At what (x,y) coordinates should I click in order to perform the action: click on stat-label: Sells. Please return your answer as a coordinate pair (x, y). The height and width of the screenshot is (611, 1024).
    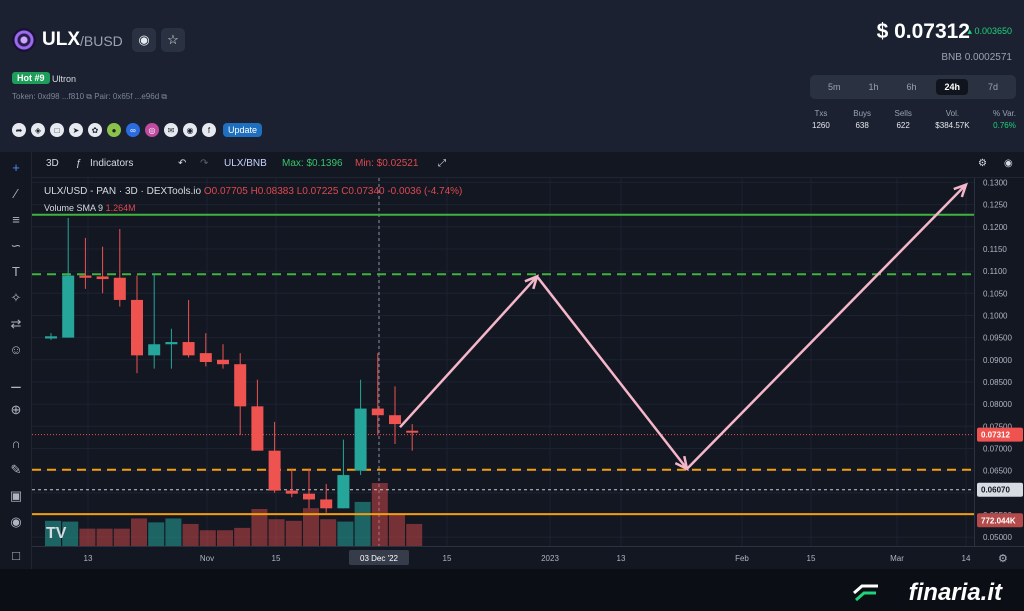
    Looking at the image, I should click on (903, 113).